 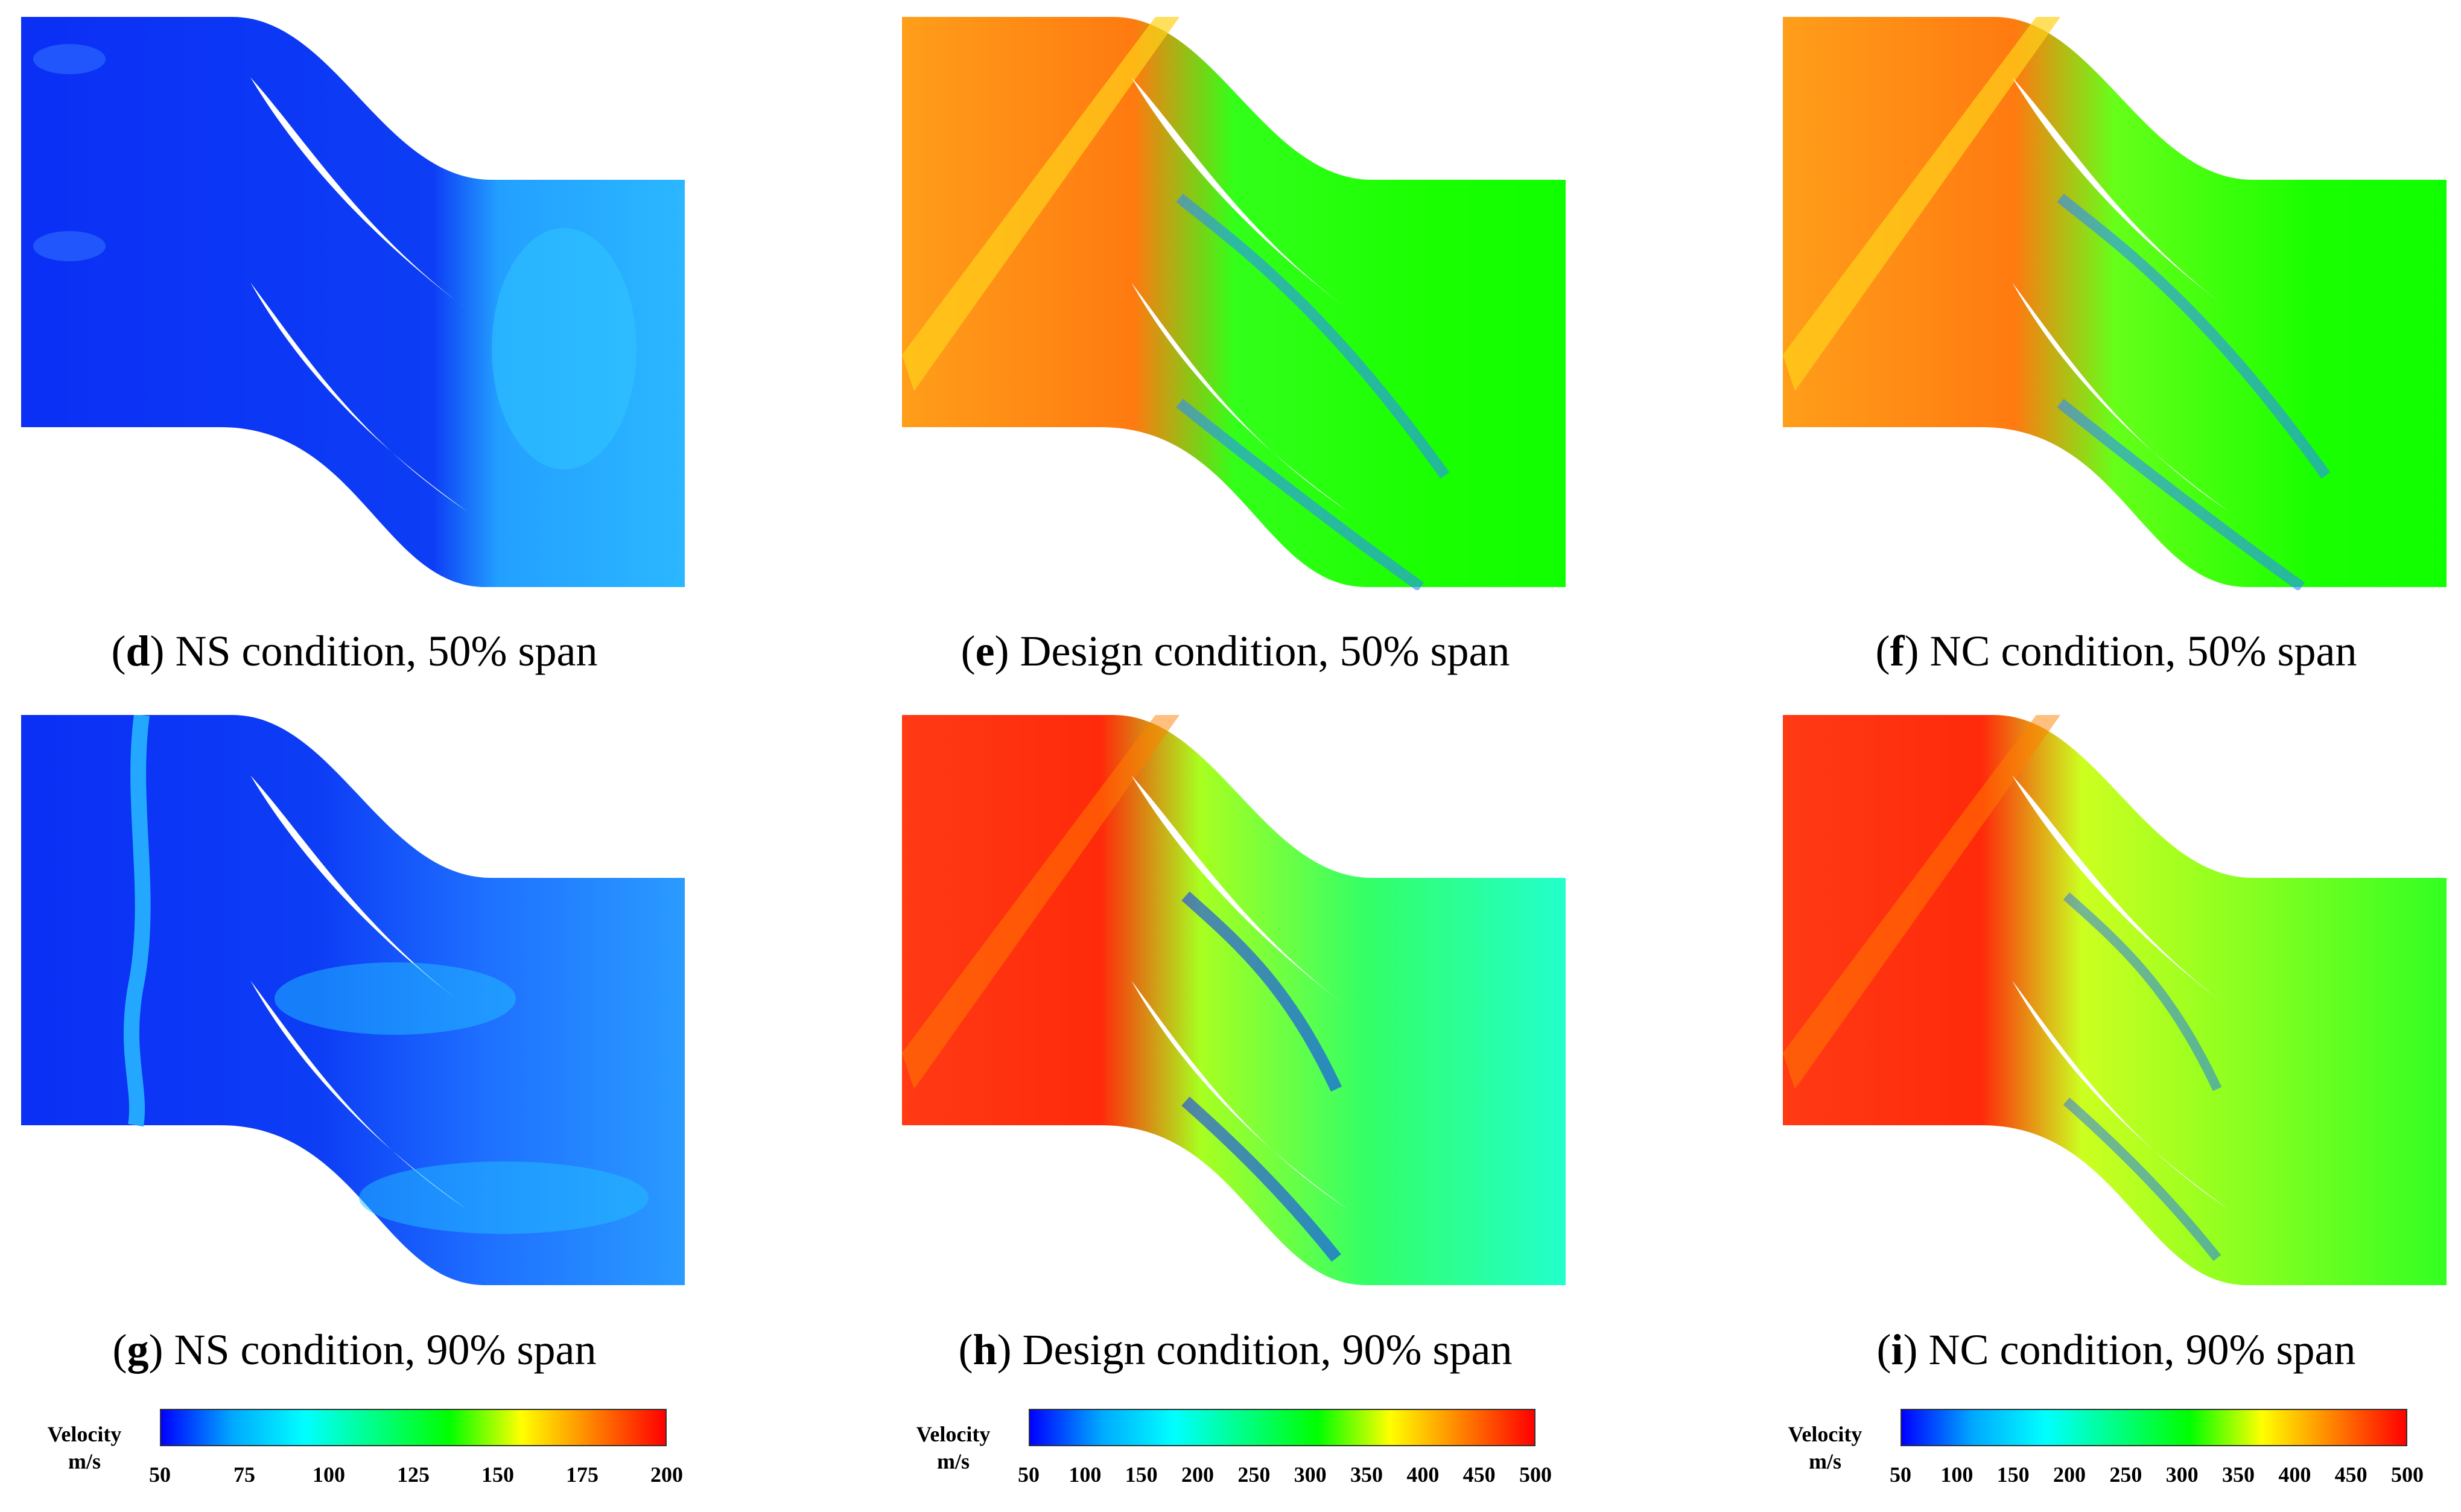 I want to click on caption-g: (g) NS condition, 90% span, so click(x=354, y=1350).